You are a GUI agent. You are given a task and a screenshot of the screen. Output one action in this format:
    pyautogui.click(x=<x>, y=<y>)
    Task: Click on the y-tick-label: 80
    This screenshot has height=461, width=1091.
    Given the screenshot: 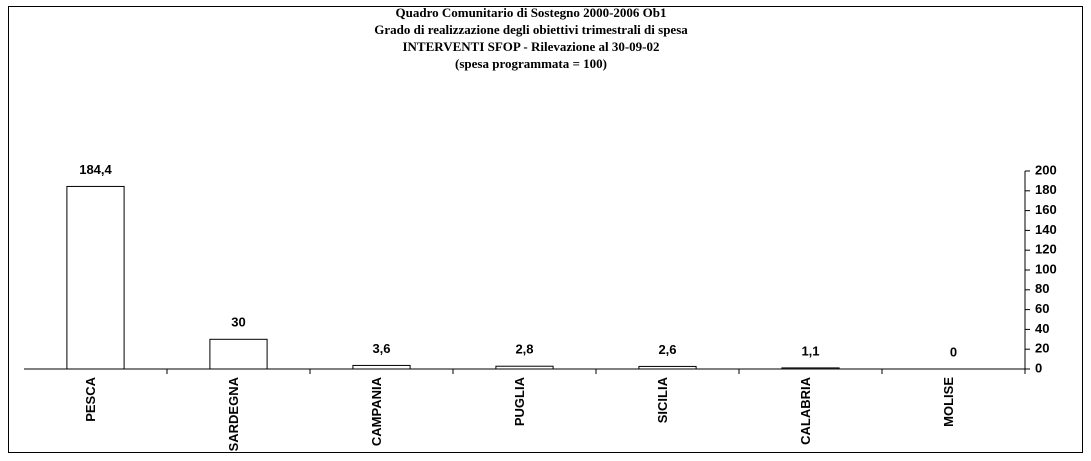 What is the action you would take?
    pyautogui.click(x=1042, y=288)
    